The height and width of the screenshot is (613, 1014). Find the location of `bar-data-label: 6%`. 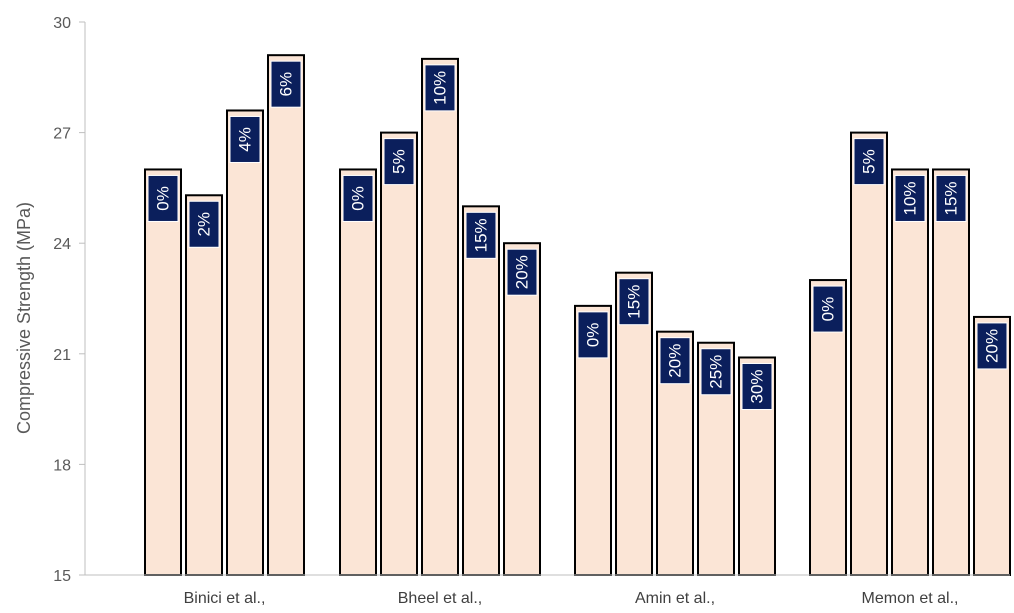

bar-data-label: 6% is located at coordinates (286, 84).